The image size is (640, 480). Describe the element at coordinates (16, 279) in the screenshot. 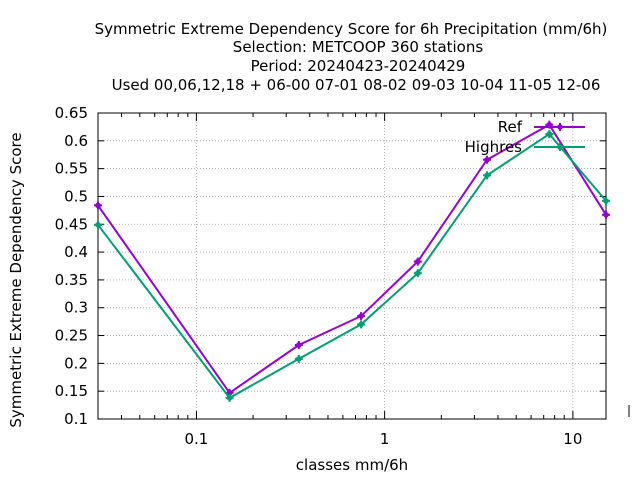

I see `y-axis-label: Symmetric Extreme Dependency Score` at that location.